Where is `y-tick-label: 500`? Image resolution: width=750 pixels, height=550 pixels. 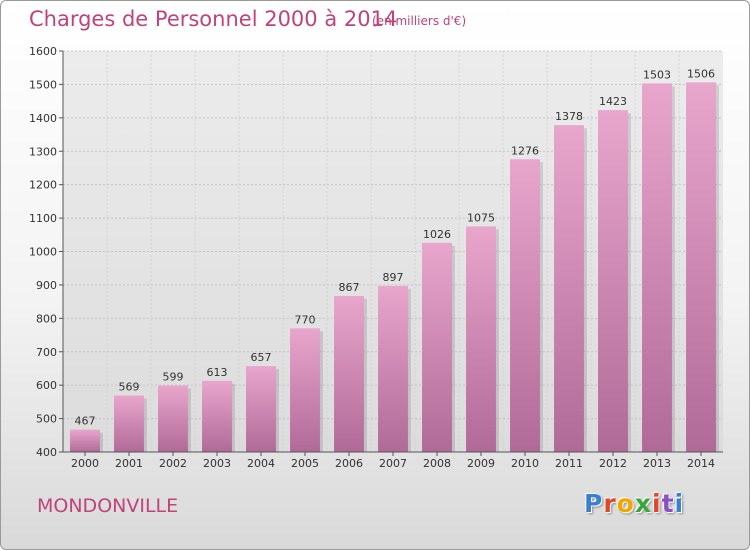 y-tick-label: 500 is located at coordinates (46, 419).